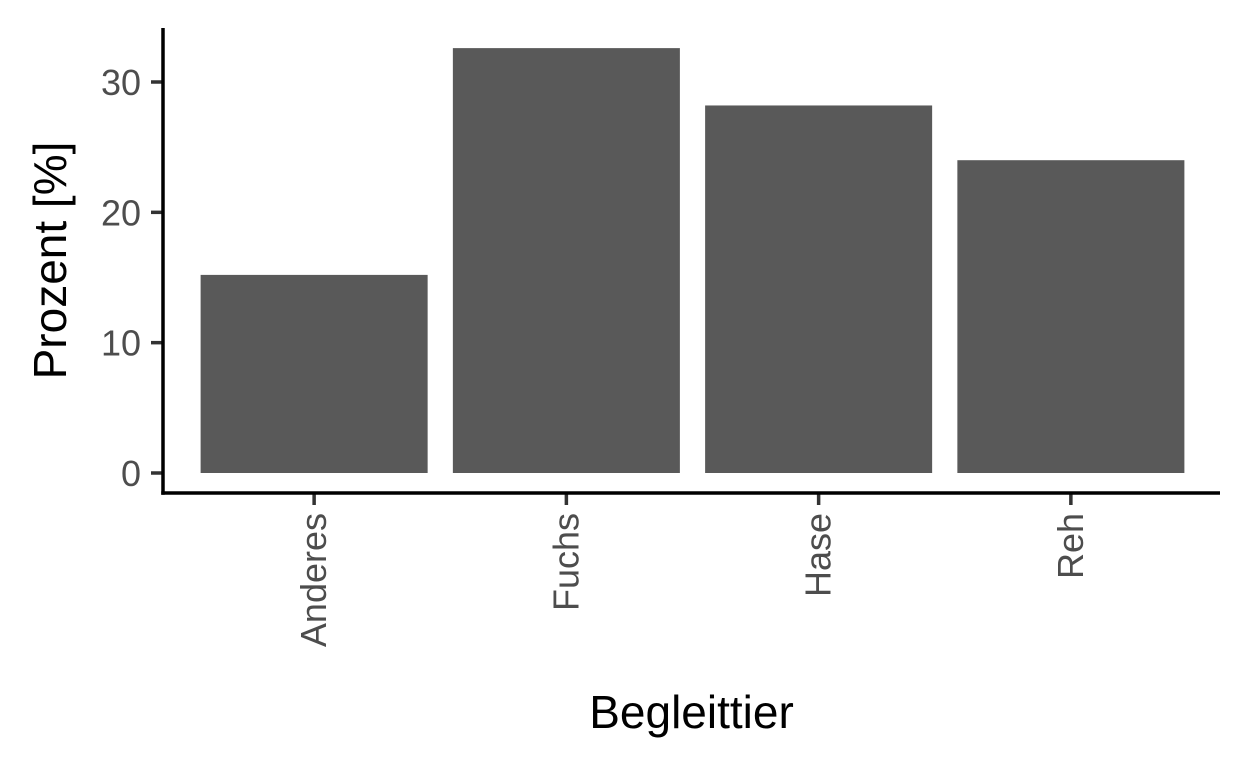 The image size is (1248, 768). What do you see at coordinates (1070, 546) in the screenshot?
I see `x-tick-label-reh: Reh` at bounding box center [1070, 546].